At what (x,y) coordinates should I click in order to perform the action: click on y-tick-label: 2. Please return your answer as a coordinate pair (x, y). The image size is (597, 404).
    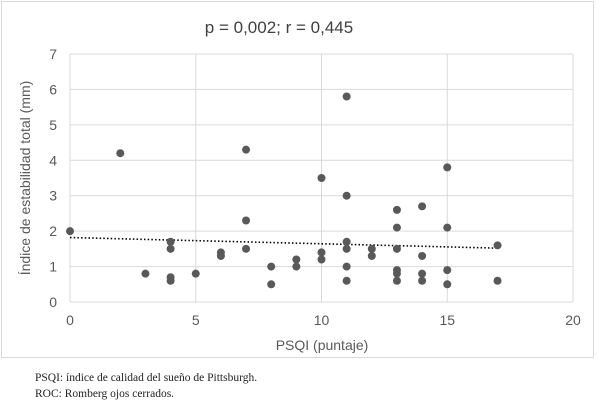
    Looking at the image, I should click on (53, 231).